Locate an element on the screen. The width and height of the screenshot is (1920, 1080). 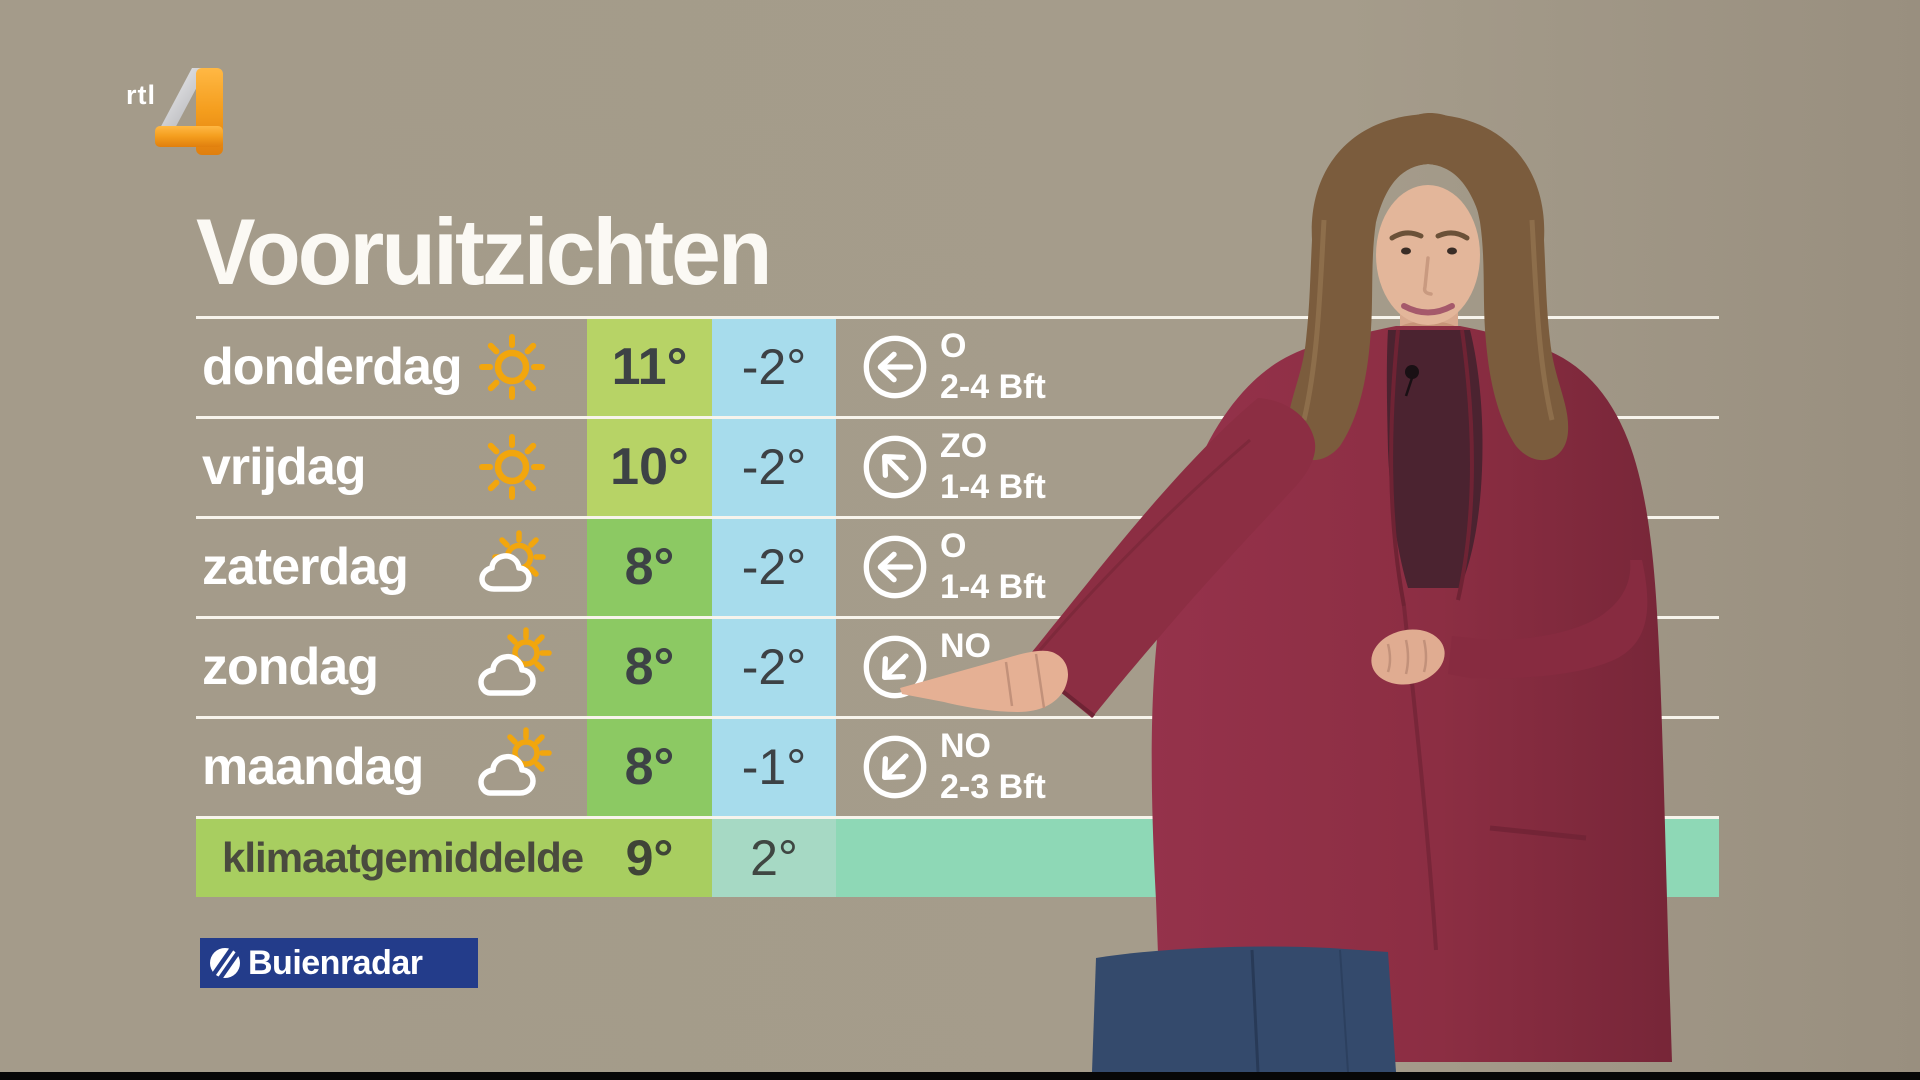
wind-text: NO is located at coordinates (965, 646).